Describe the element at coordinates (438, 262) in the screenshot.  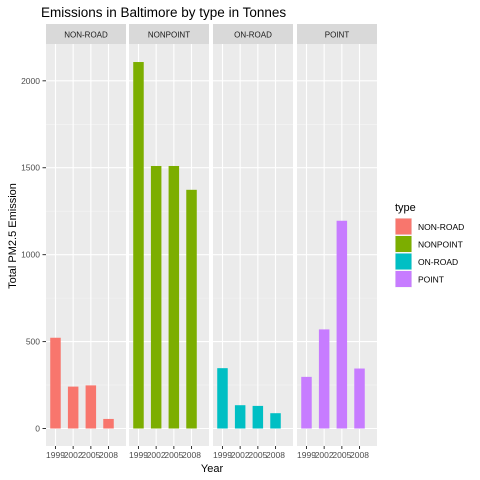
I see `legend-label: ON-ROAD` at that location.